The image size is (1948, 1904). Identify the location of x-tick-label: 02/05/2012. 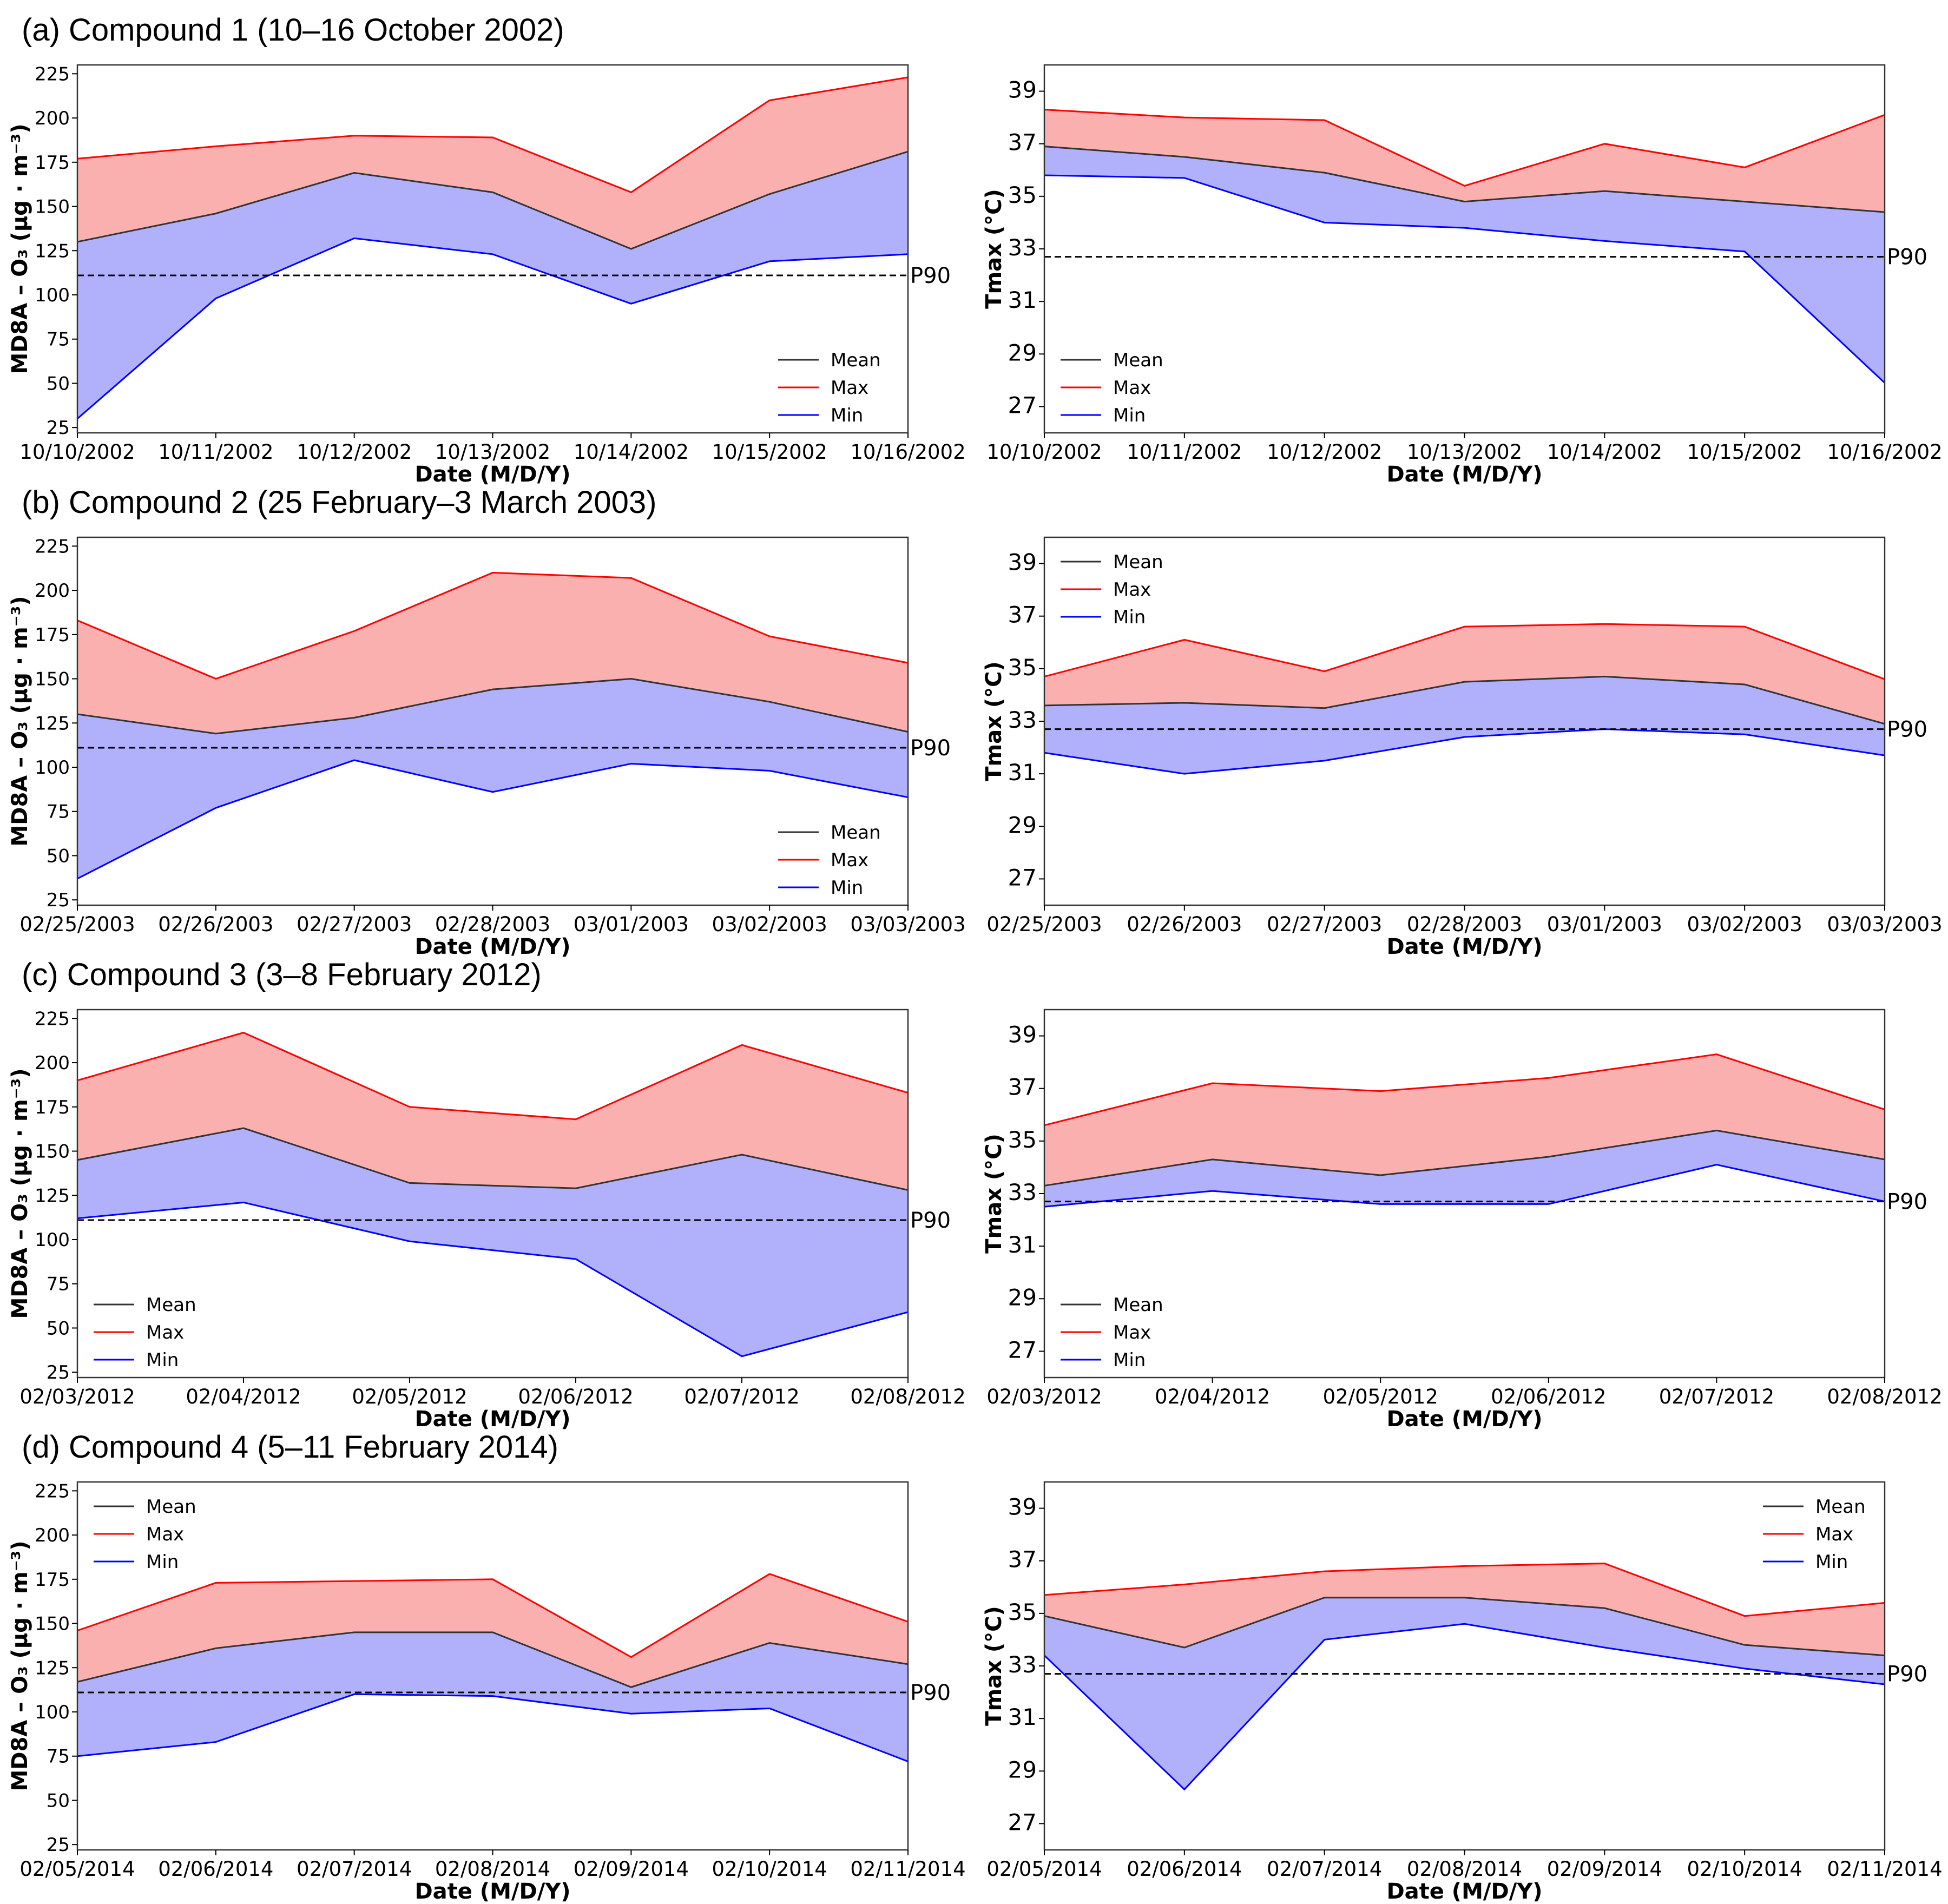
(1380, 1396).